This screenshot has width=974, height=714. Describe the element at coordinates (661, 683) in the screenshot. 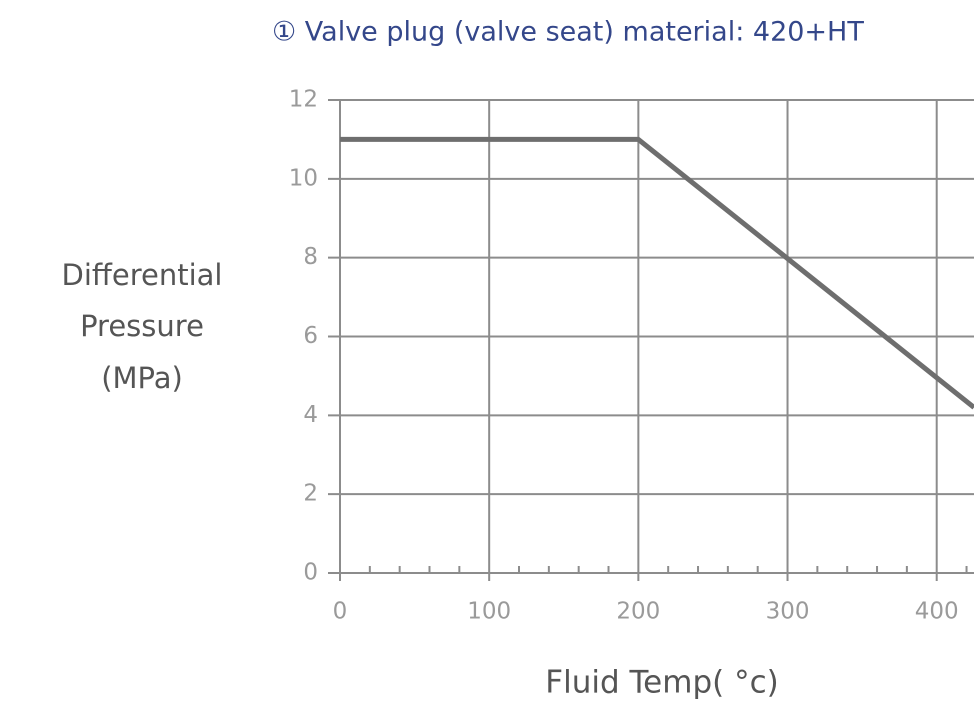

I see `x-axis-label: Fluid Temp( °c)` at that location.